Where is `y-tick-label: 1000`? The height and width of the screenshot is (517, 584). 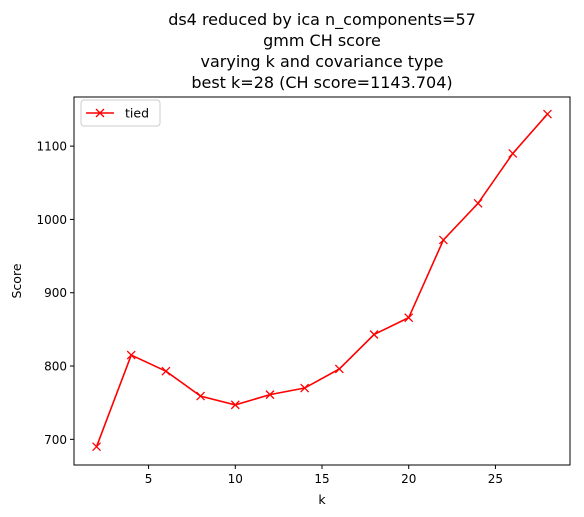 y-tick-label: 1000 is located at coordinates (51, 220).